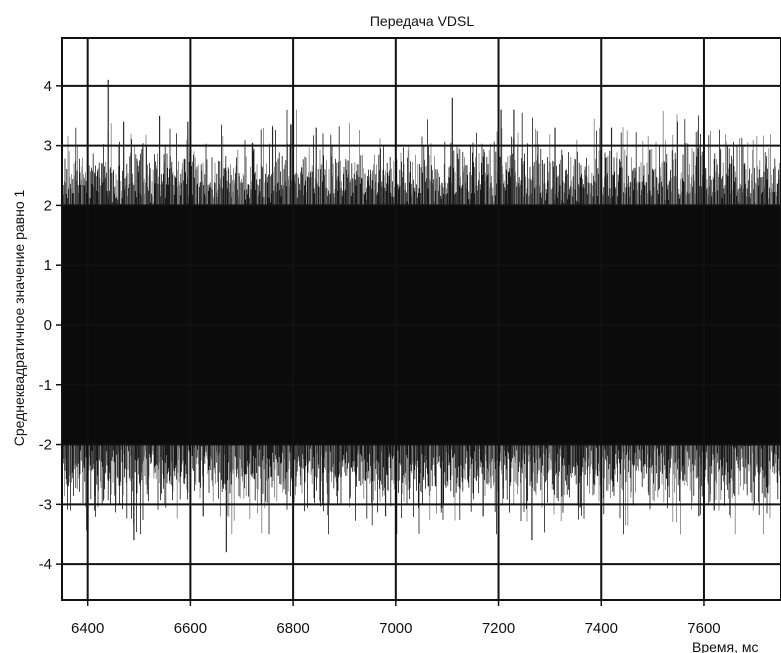 The height and width of the screenshot is (653, 781). I want to click on y-tick-label: -2, so click(45, 445).